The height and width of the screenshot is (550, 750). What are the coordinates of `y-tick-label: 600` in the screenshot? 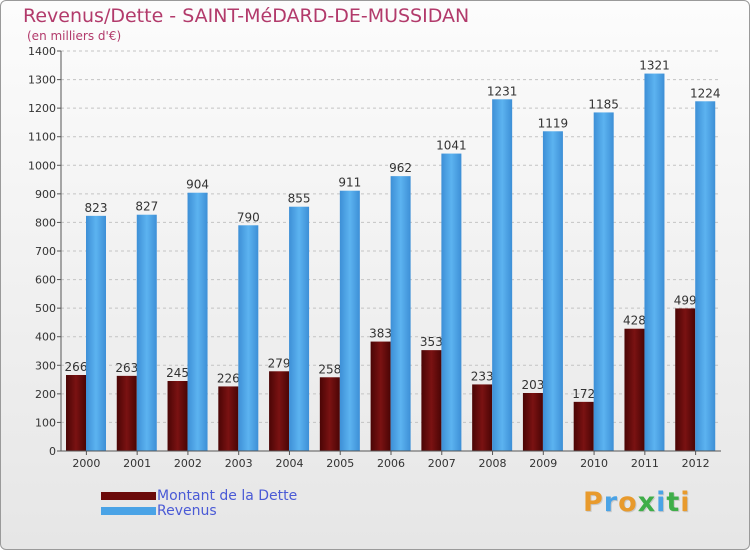 It's located at (45, 280).